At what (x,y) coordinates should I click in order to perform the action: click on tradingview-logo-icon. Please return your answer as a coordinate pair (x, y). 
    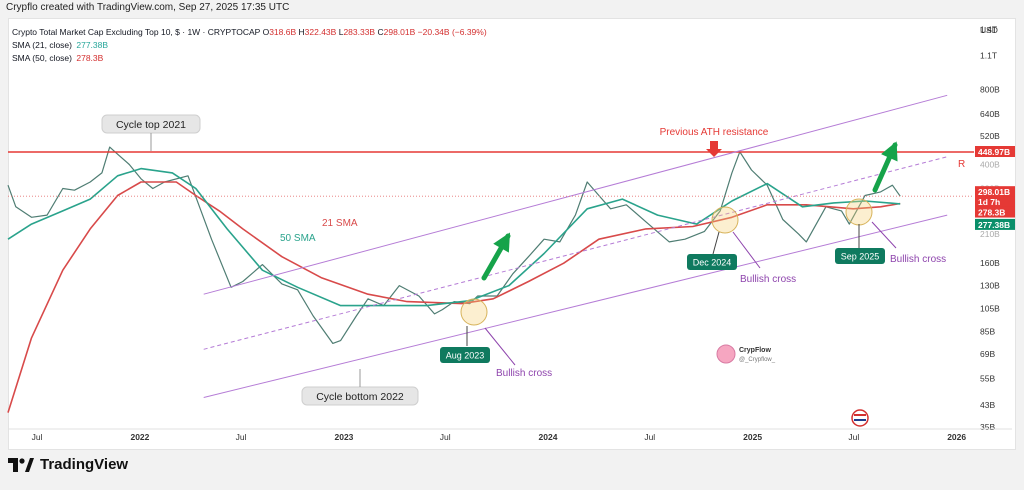
    Looking at the image, I should click on (21, 464).